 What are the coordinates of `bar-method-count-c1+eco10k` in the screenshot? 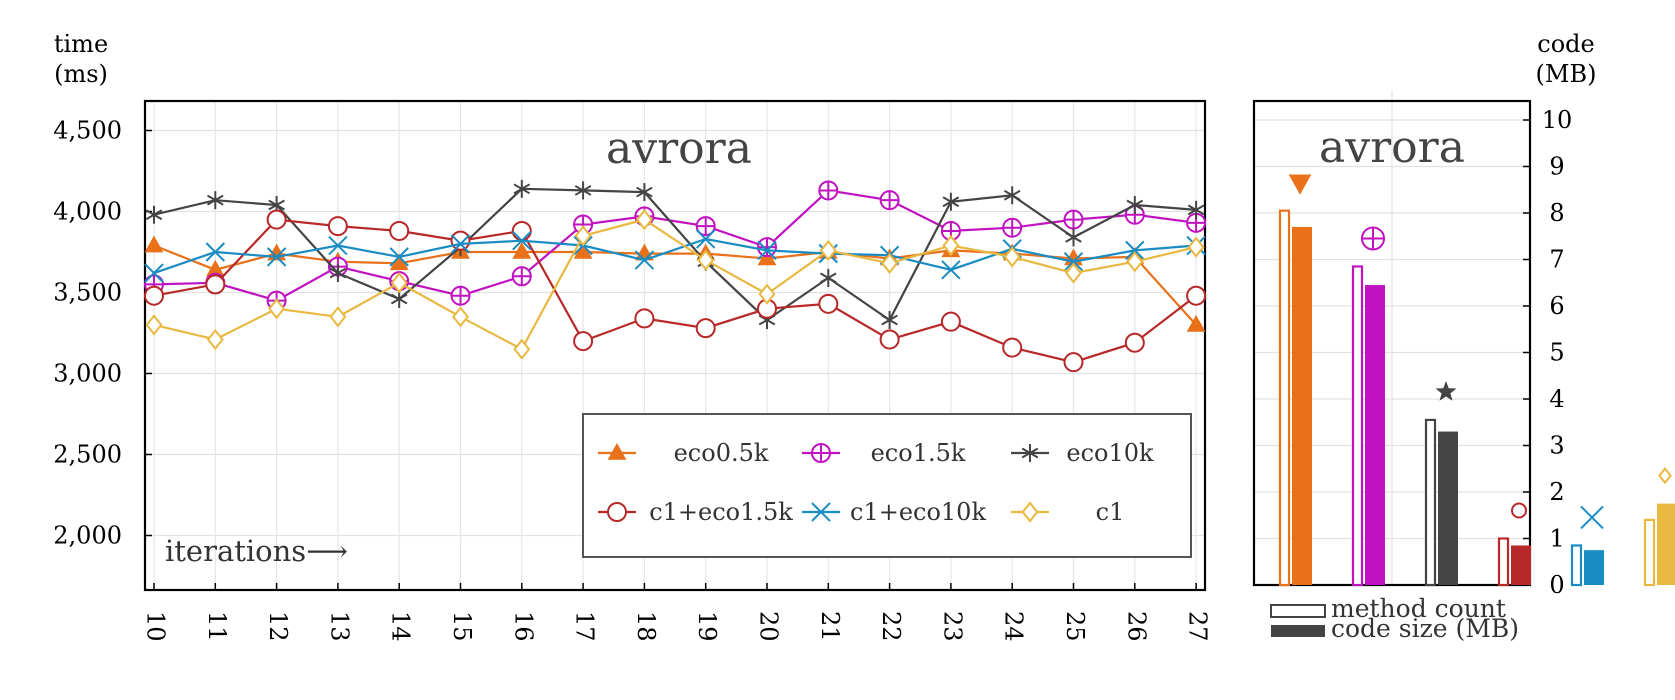 It's located at (1576, 565).